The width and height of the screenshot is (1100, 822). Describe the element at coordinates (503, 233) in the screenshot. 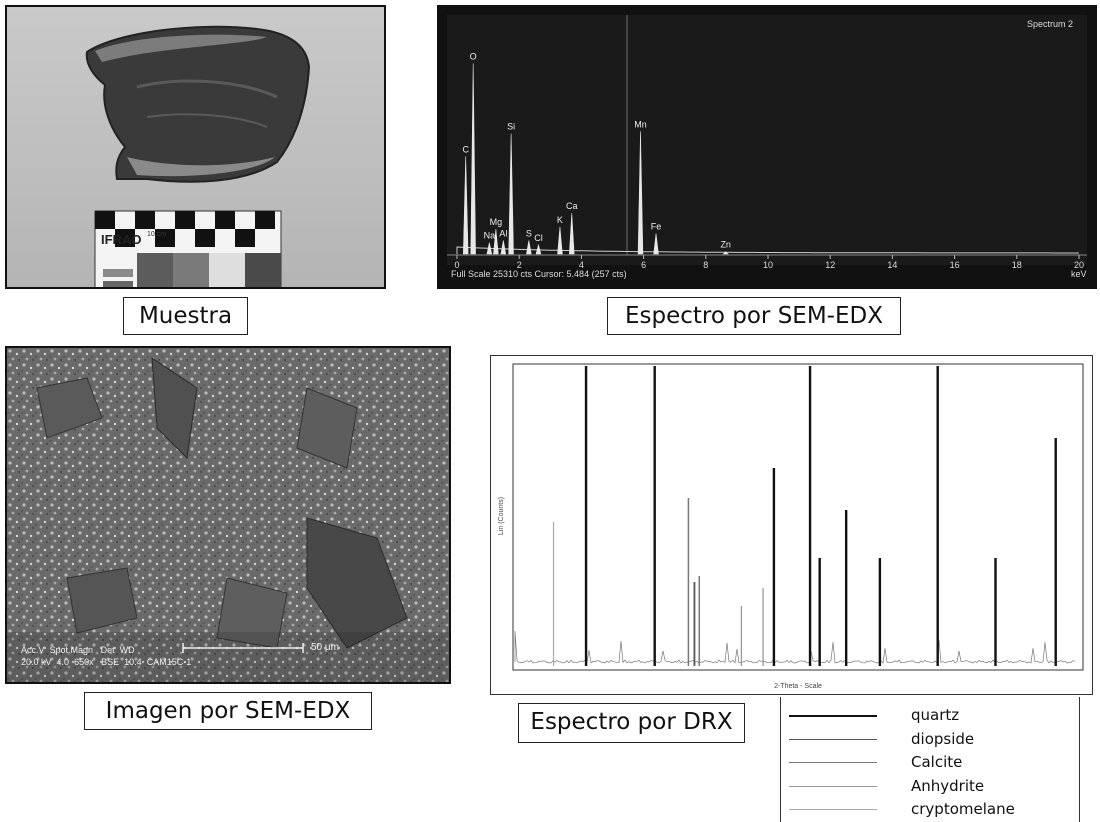

I see `edx-peak-label: Al` at that location.